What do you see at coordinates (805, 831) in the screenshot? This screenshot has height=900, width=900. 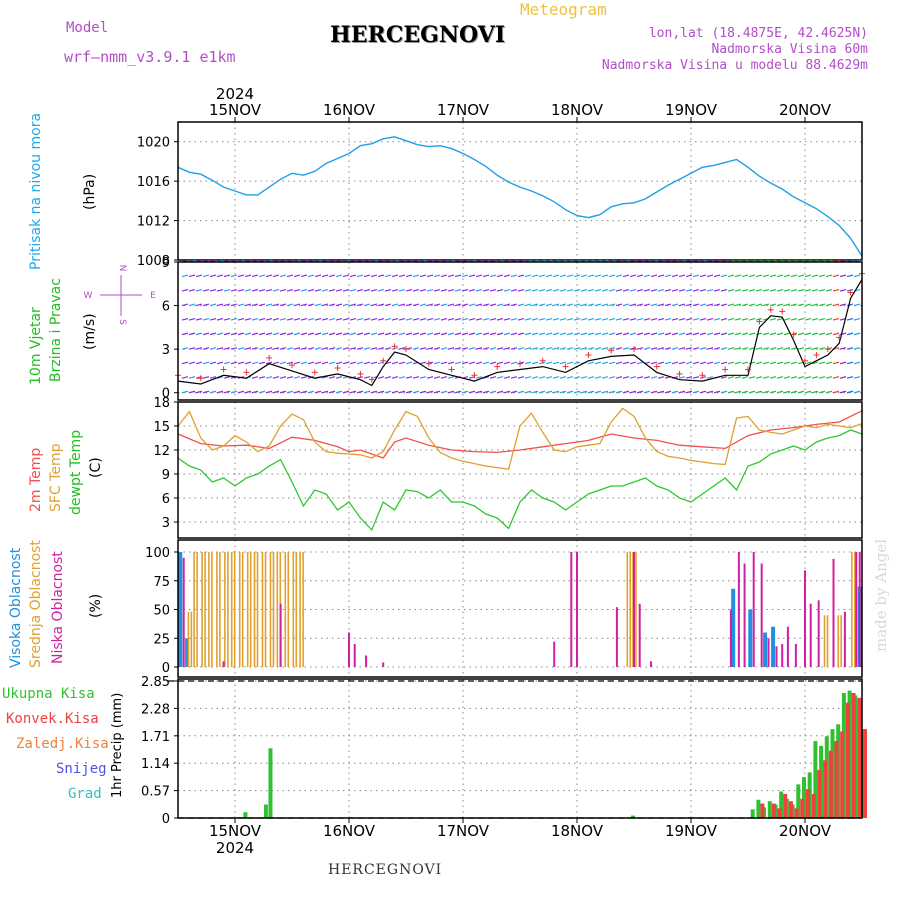 I see `bottom-xtick-label-5: 20NOV` at bounding box center [805, 831].